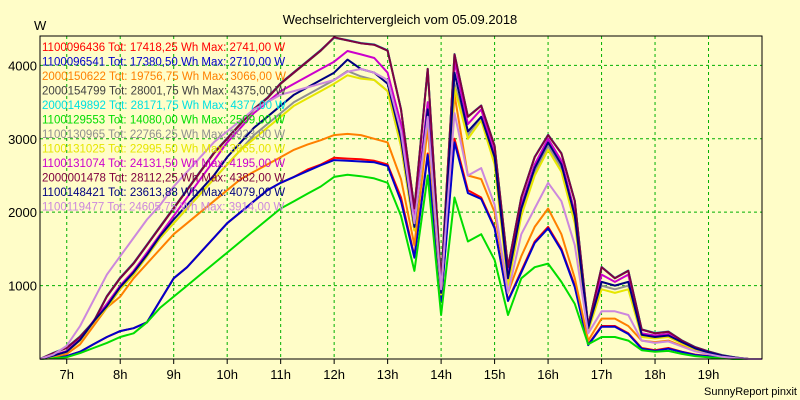  Describe the element at coordinates (22, 139) in the screenshot. I see `y-tick-label: 3000` at that location.